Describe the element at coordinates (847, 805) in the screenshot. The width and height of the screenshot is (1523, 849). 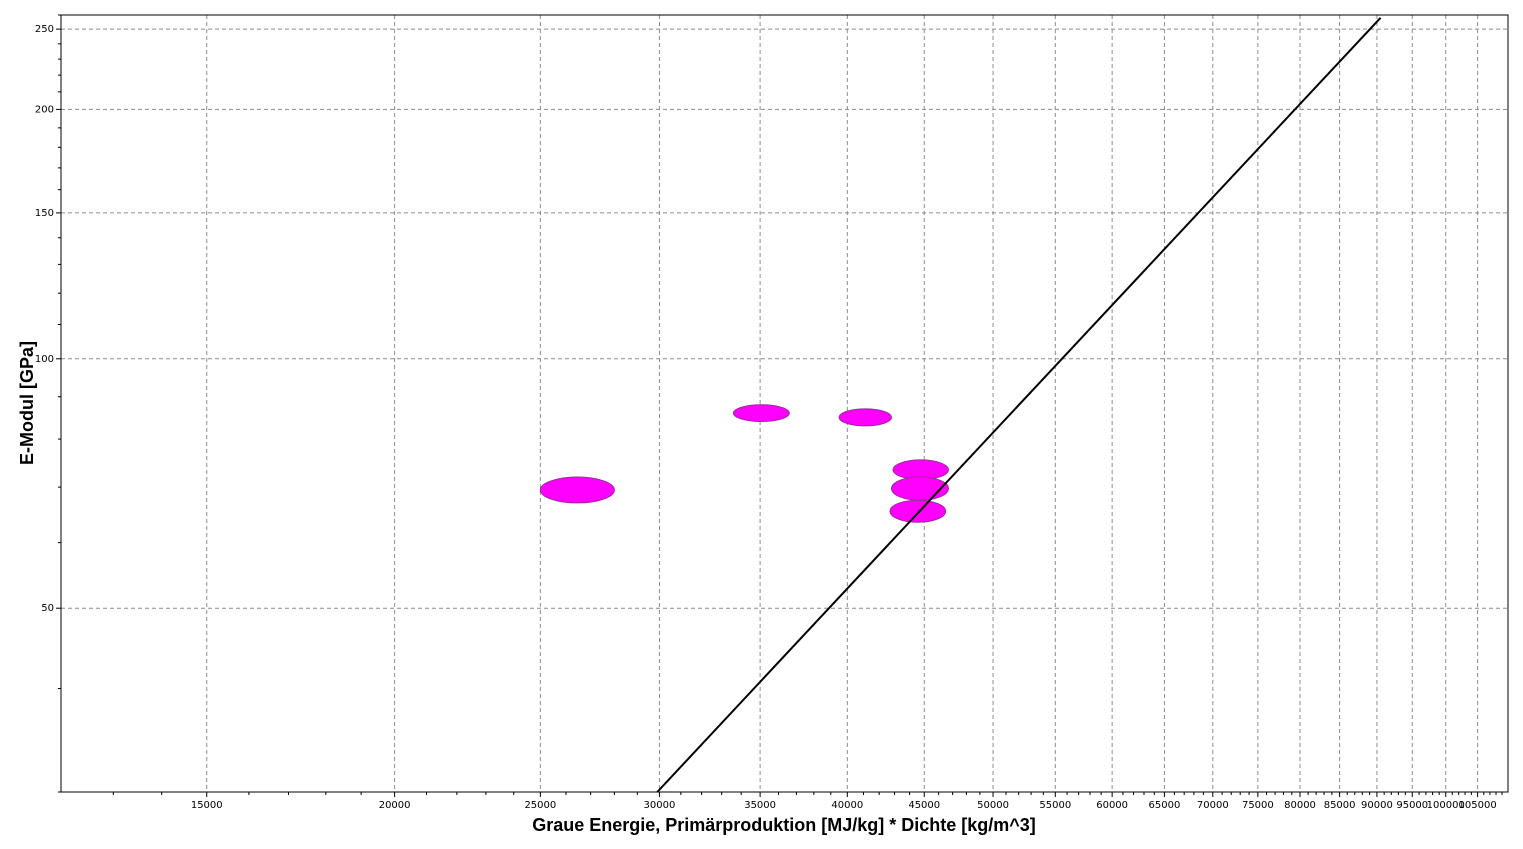
I see `x-tick-label: 40000` at that location.